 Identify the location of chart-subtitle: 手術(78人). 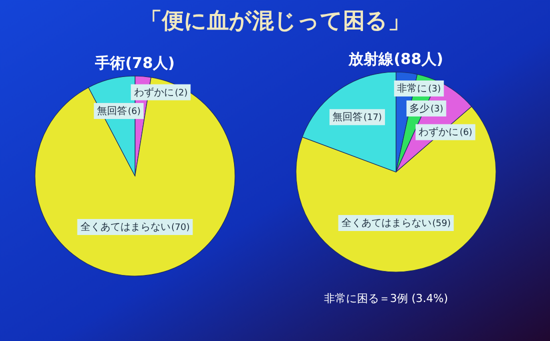
(134, 63).